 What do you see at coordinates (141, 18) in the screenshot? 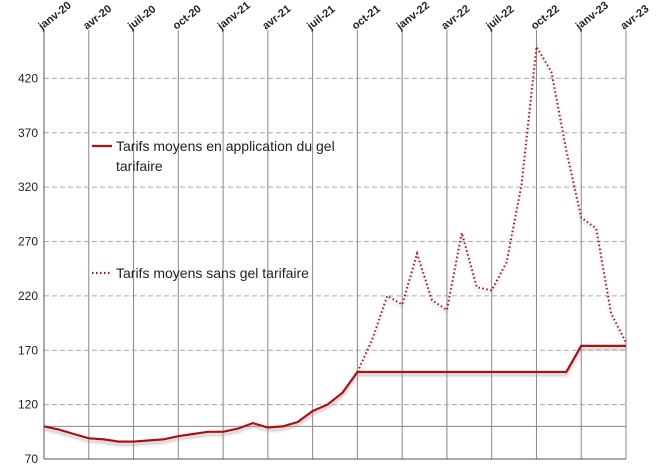
I see `x-tick-label: juil-20` at bounding box center [141, 18].